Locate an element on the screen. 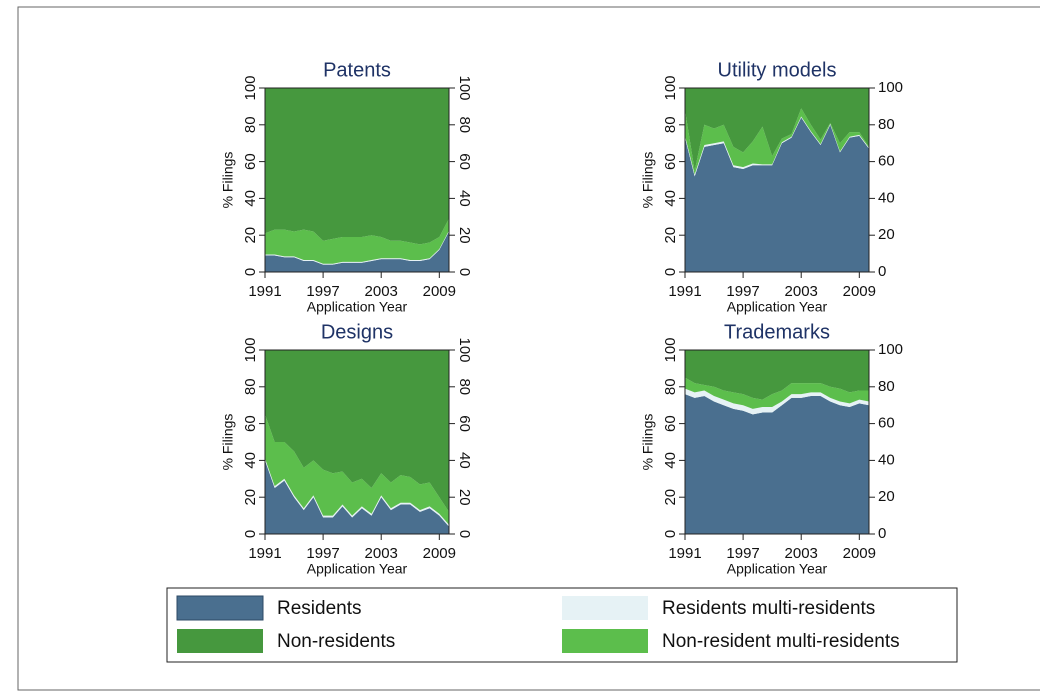 This screenshot has width=1040, height=698. chart-title: Trademarks is located at coordinates (777, 332).